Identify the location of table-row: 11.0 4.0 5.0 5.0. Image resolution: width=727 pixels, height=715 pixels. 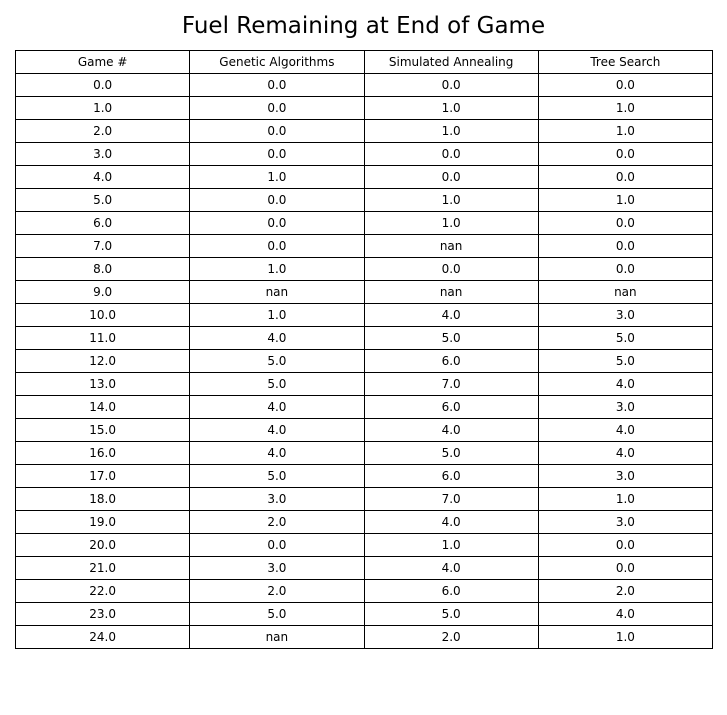
(364, 338).